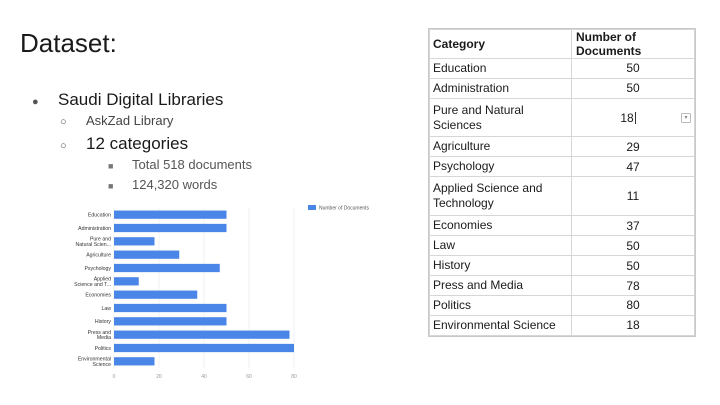  I want to click on bullet-text: 12 categories, so click(137, 143).